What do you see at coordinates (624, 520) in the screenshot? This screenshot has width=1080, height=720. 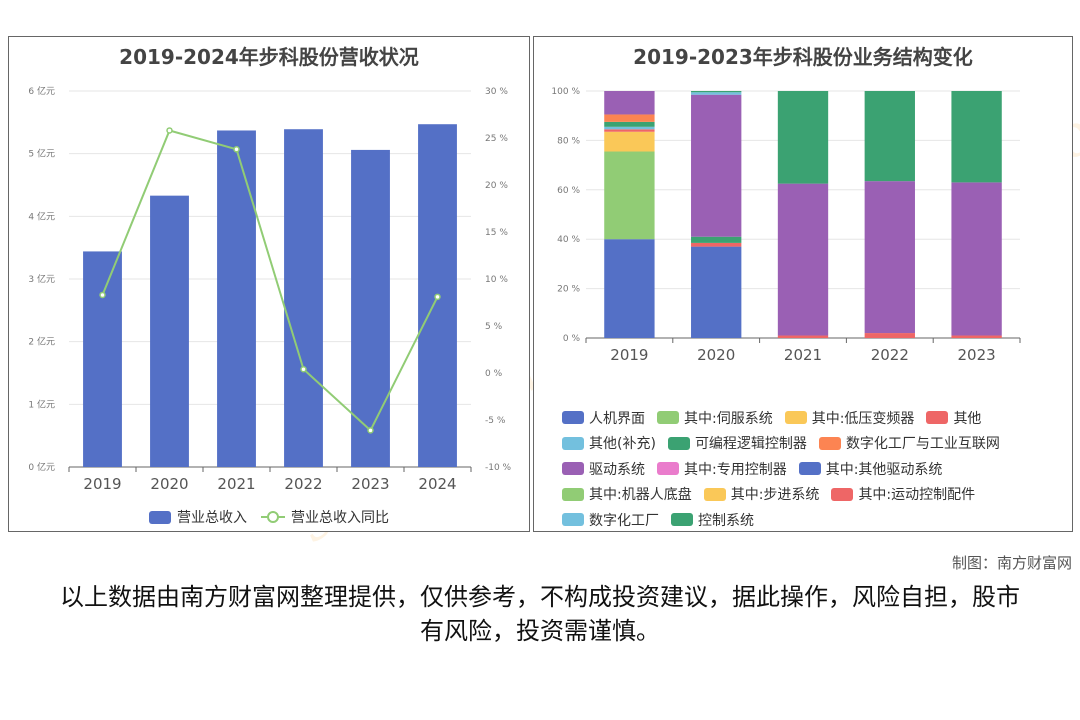 I see `legend-label: 数字化工厂` at bounding box center [624, 520].